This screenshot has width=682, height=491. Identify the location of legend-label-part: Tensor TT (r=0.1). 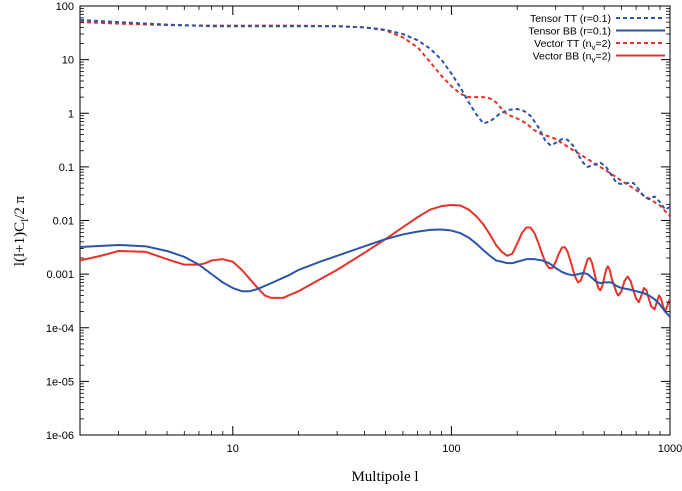
(570, 19).